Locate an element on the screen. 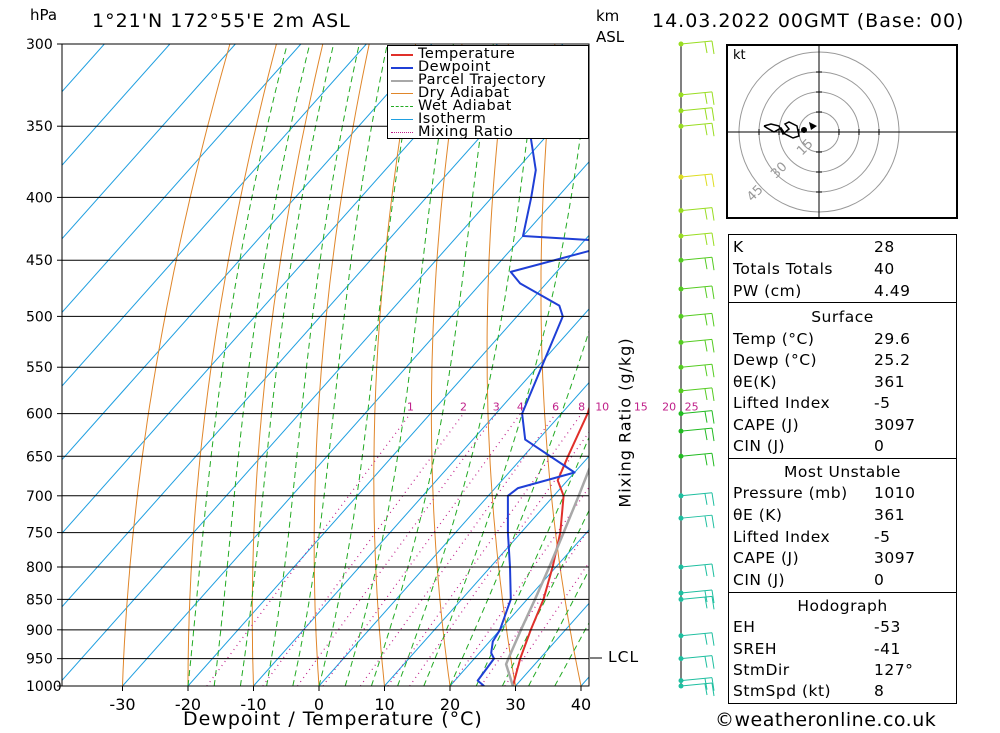  mixing-ratio-label: 15 is located at coordinates (641, 407).